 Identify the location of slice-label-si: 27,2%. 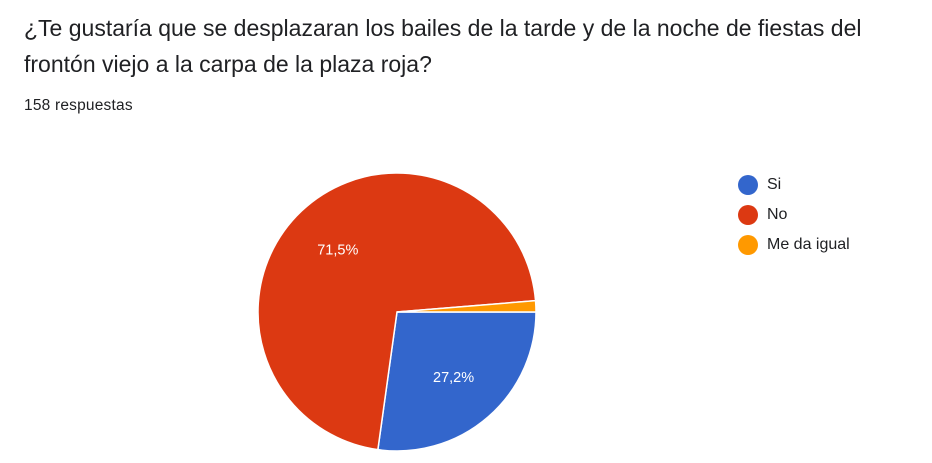
(453, 378).